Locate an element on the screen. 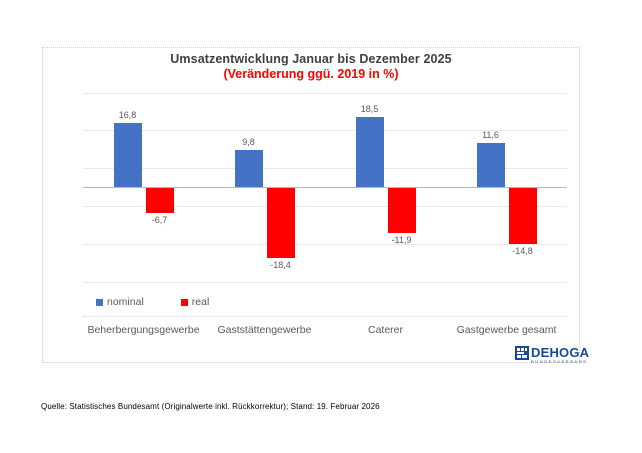 This screenshot has height=453, width=642. legend-swatch-real is located at coordinates (184, 302).